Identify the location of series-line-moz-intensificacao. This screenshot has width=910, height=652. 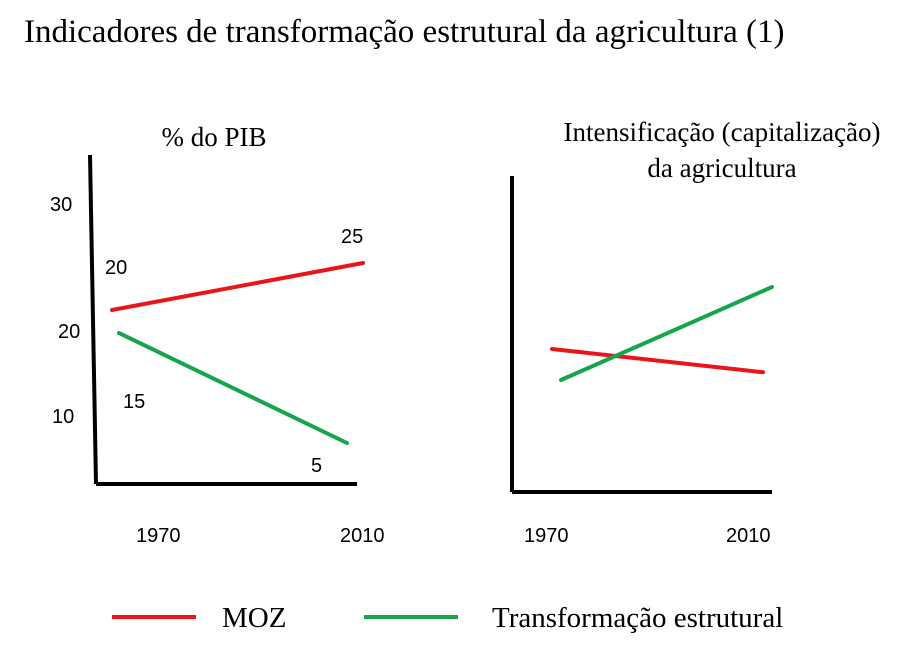
(657, 361).